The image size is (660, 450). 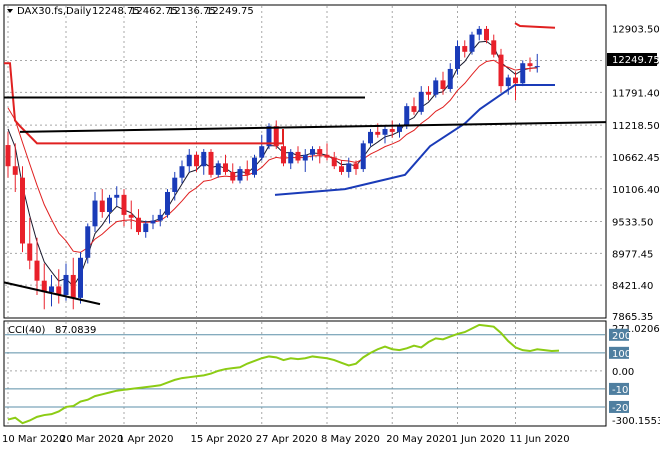 What do you see at coordinates (621, 336) in the screenshot?
I see `cci-tick-label: 200` at bounding box center [621, 336].